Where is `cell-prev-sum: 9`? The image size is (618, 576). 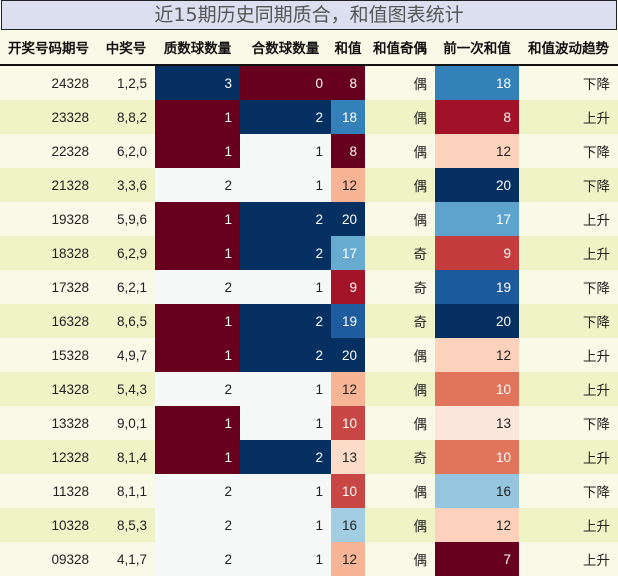 cell-prev-sum: 9 is located at coordinates (477, 253).